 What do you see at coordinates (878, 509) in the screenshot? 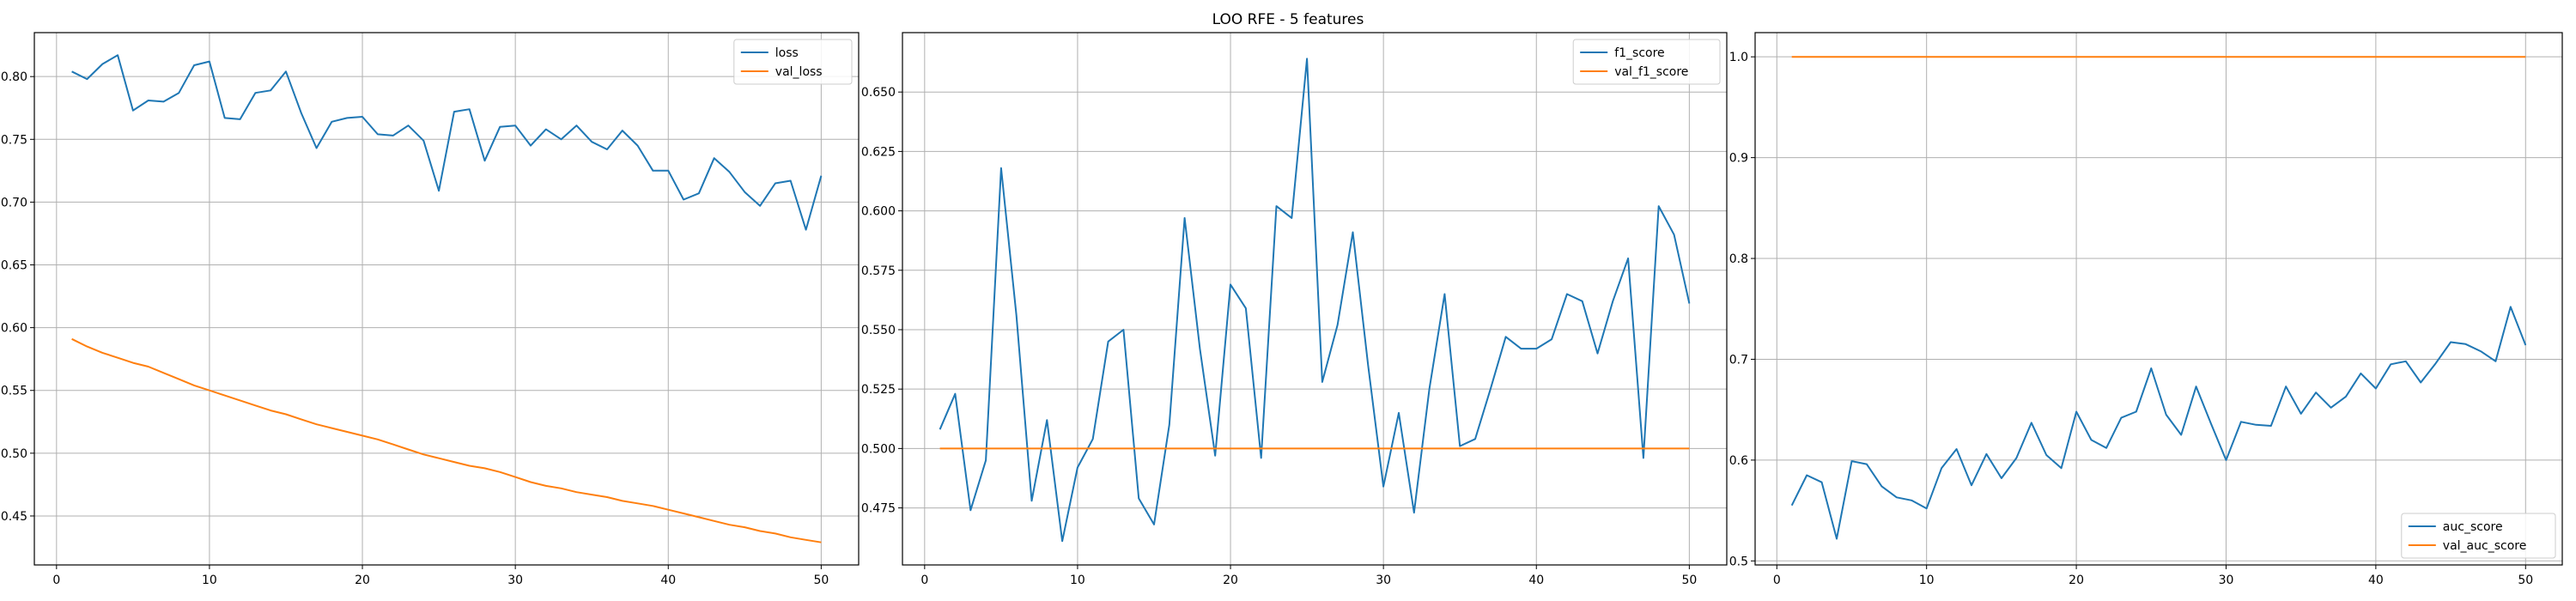
I see `y-tick-label: 0.475` at bounding box center [878, 509].